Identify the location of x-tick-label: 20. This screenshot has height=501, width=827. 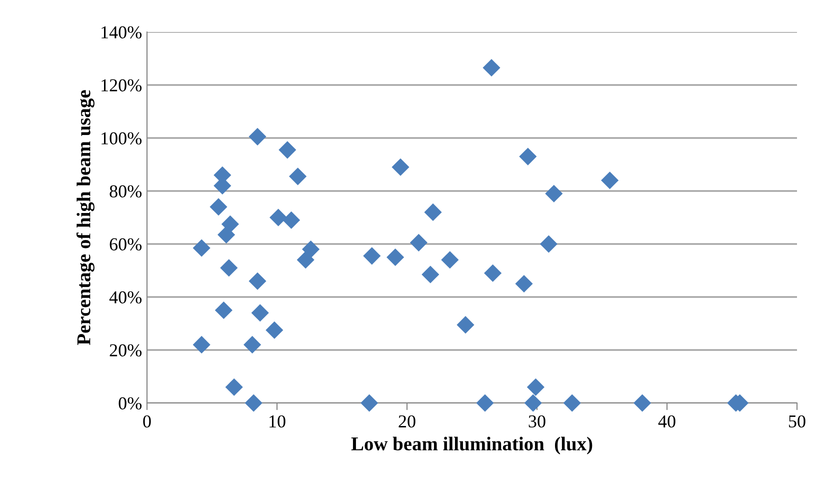
(407, 421).